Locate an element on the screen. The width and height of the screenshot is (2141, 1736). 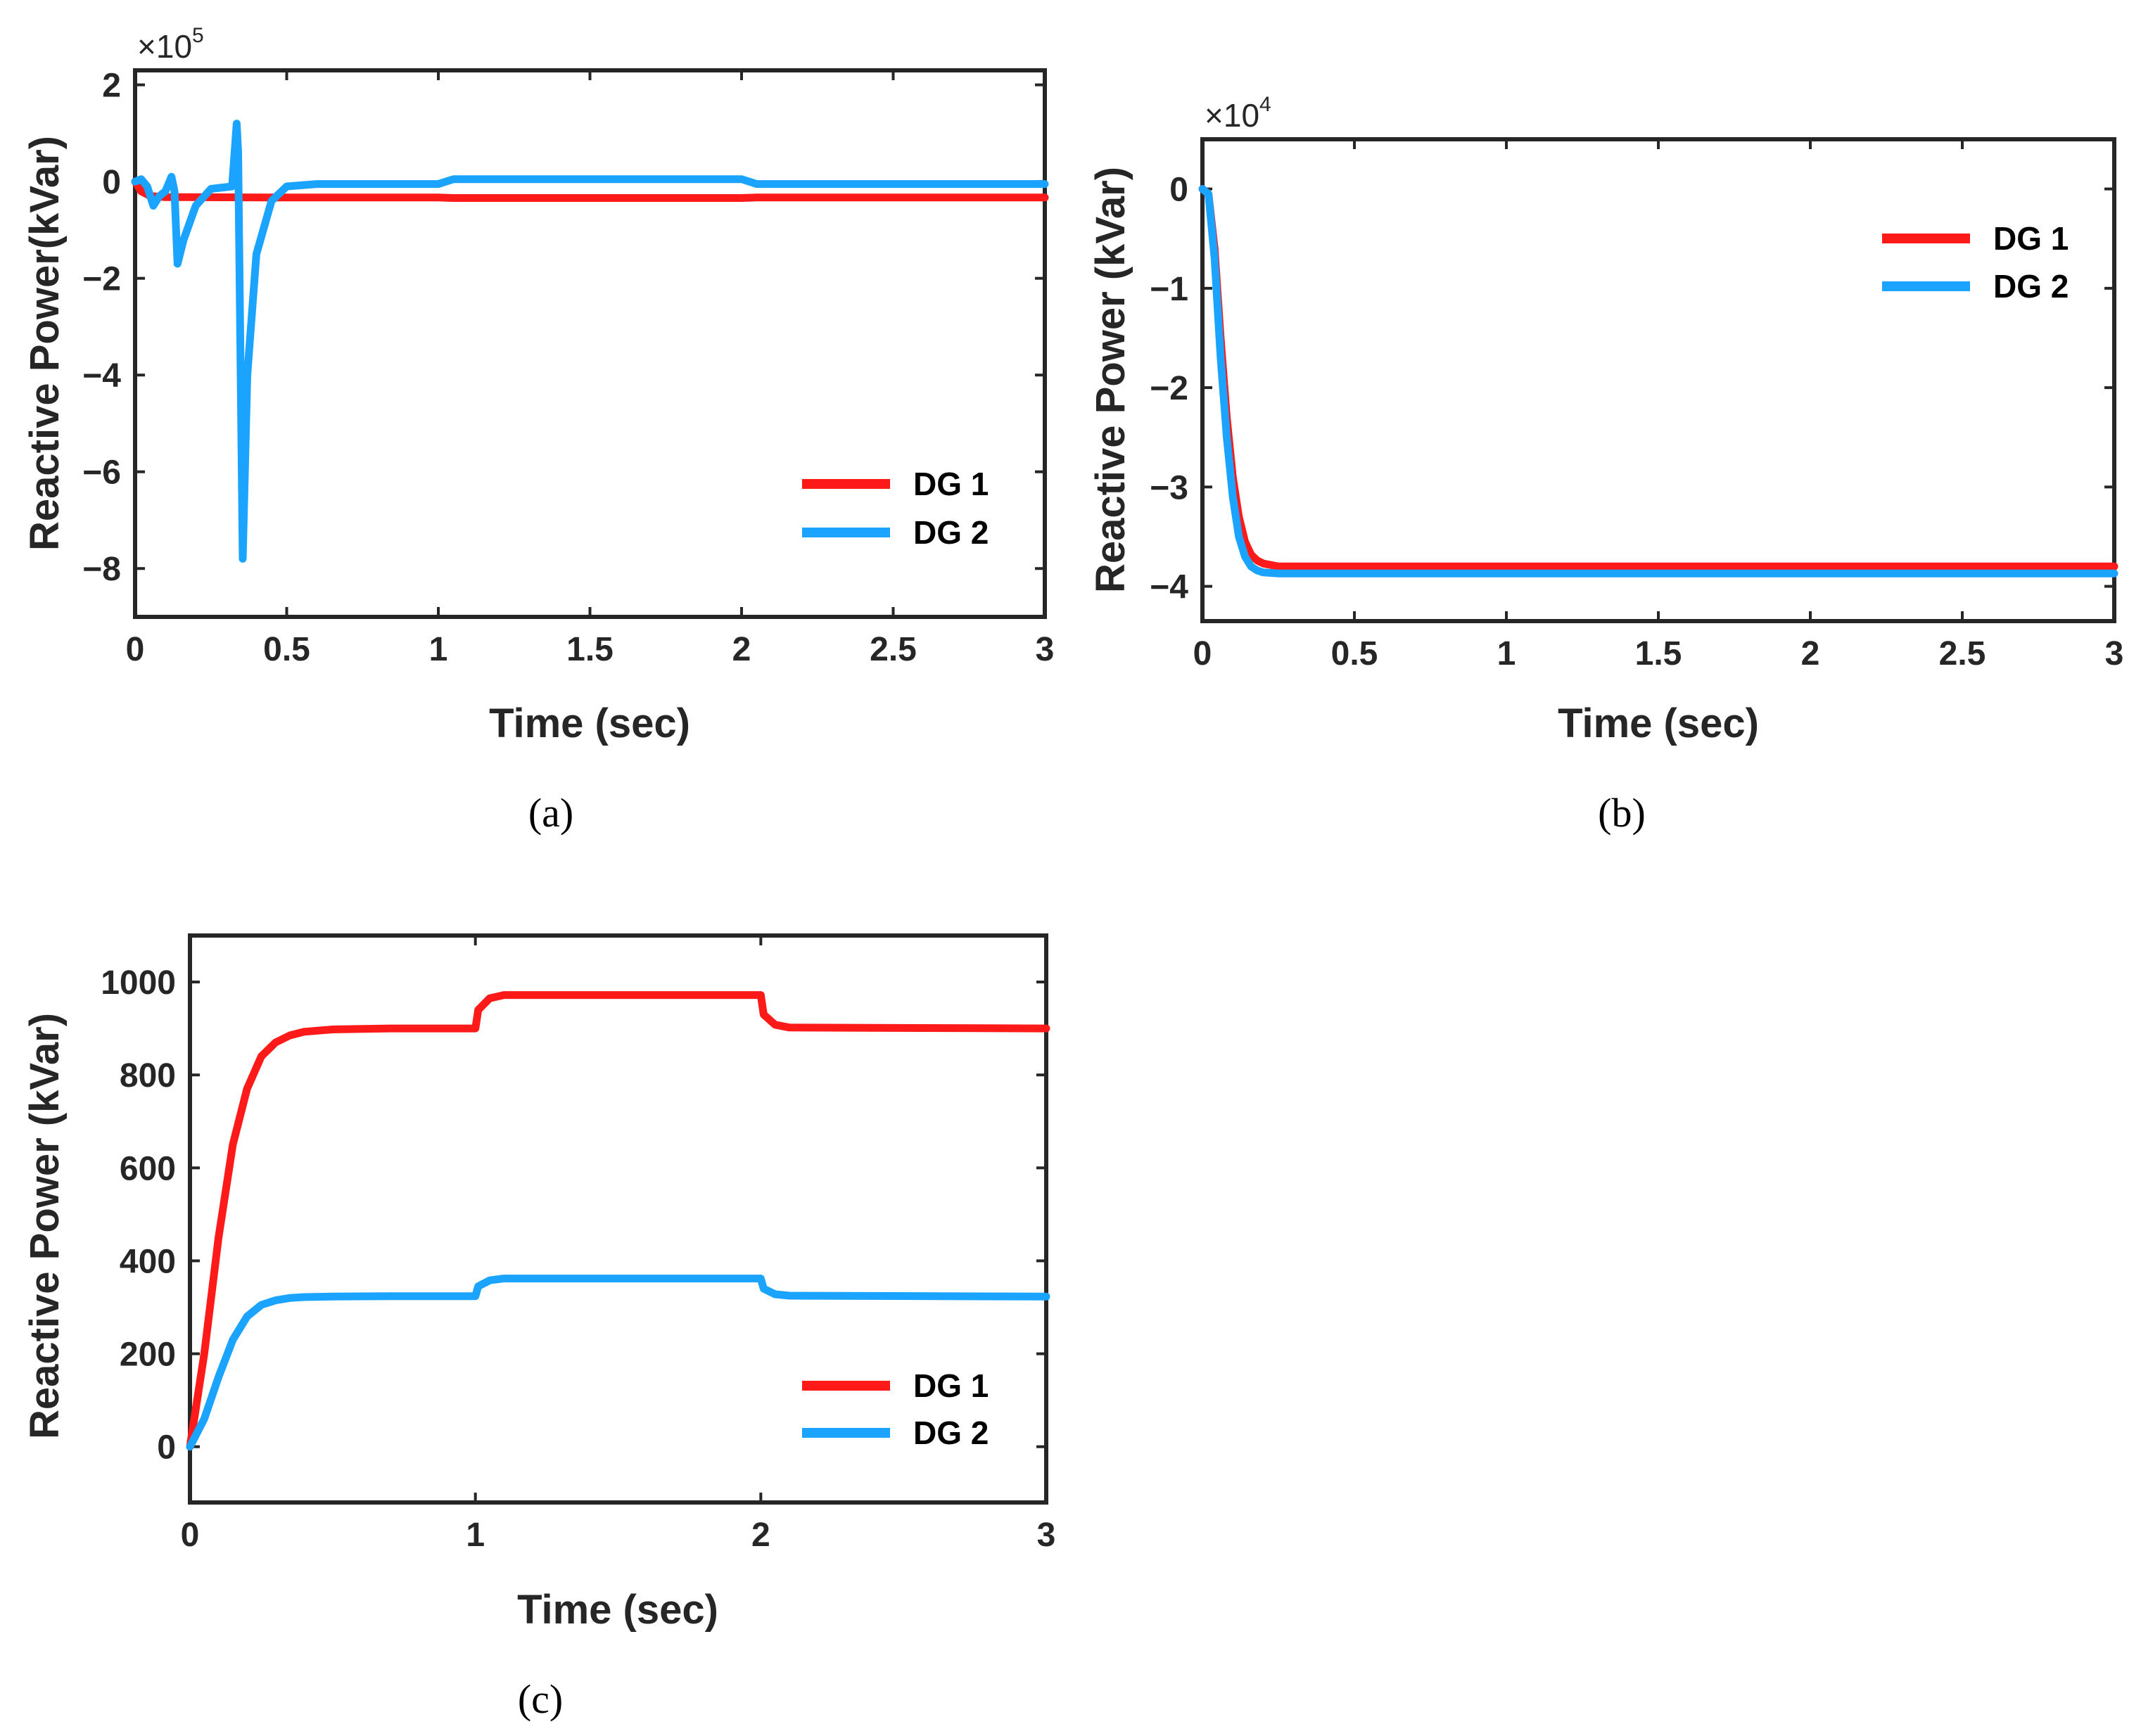
y-tick-label: −1 is located at coordinates (1169, 289).